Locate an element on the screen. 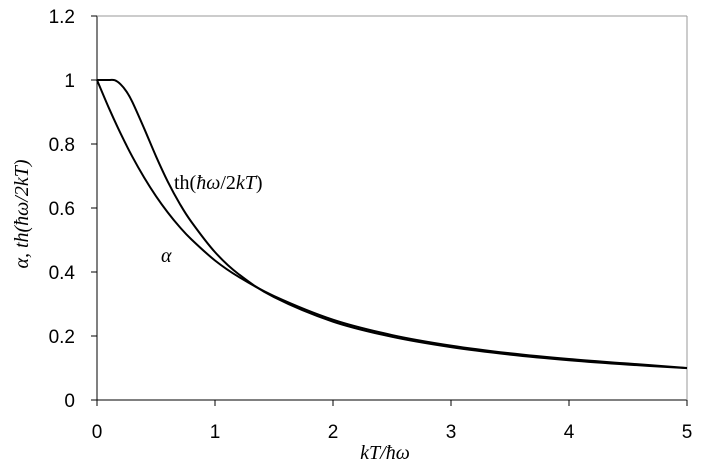 This screenshot has width=702, height=469. th-label-hbar: ħω is located at coordinates (208, 183).